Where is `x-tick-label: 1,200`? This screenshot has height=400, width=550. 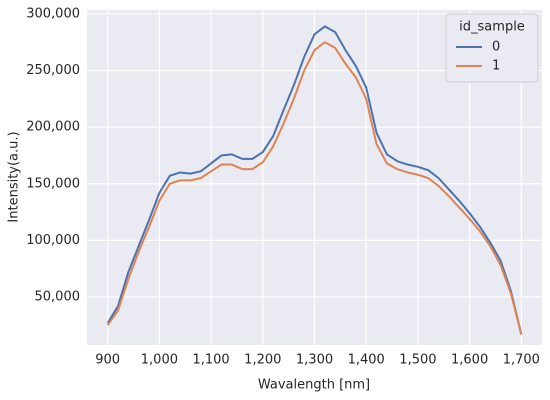 x-tick-label: 1,200 is located at coordinates (262, 360).